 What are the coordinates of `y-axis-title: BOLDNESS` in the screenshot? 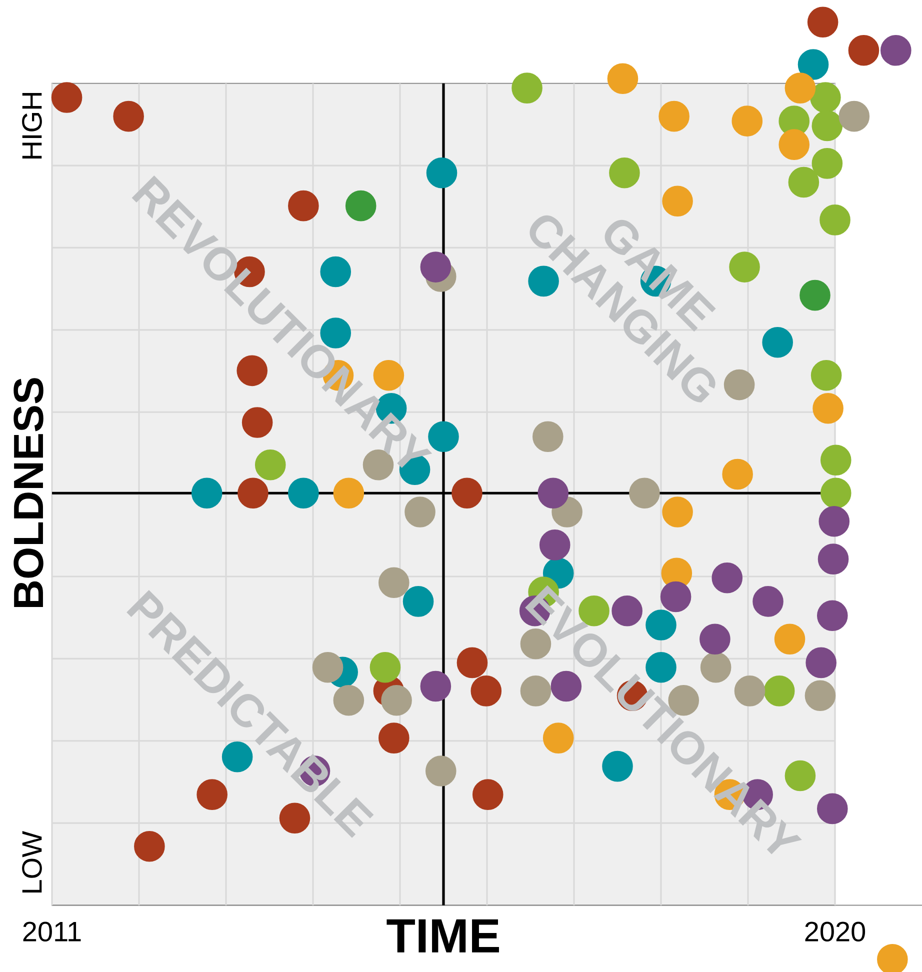 It's located at (29, 492).